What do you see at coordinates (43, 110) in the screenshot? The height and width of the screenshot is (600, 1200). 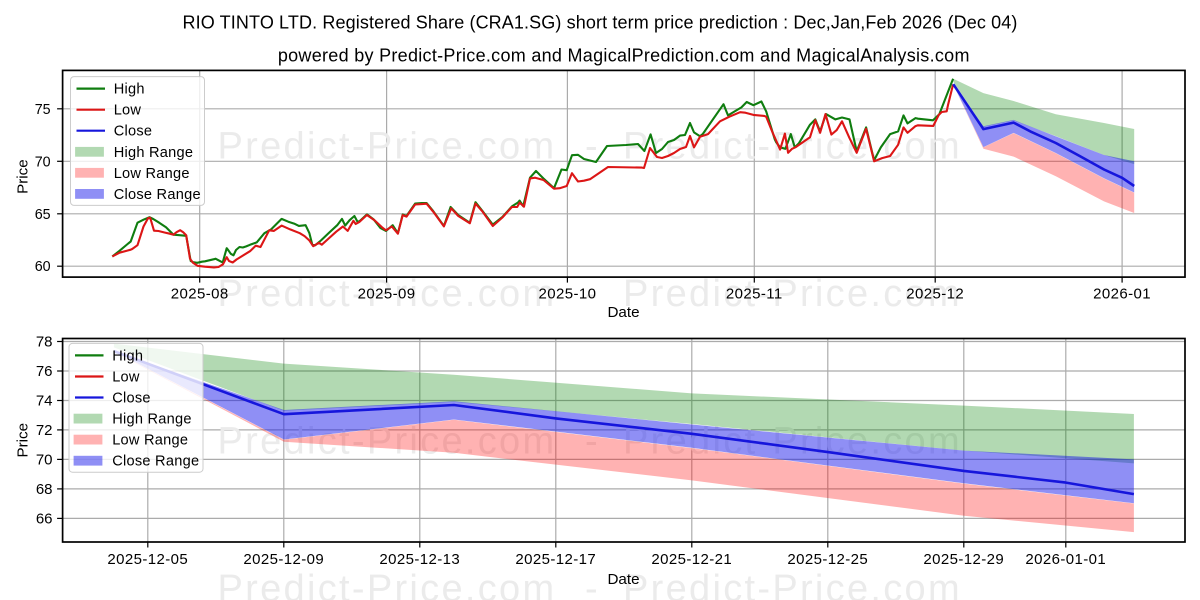 I see `svg-text: 75` at bounding box center [43, 110].